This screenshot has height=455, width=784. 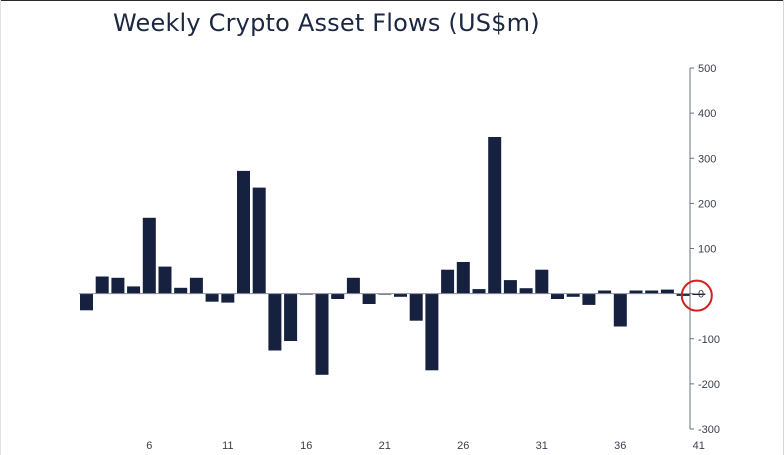 What do you see at coordinates (707, 159) in the screenshot?
I see `y-tick-label: 300` at bounding box center [707, 159].